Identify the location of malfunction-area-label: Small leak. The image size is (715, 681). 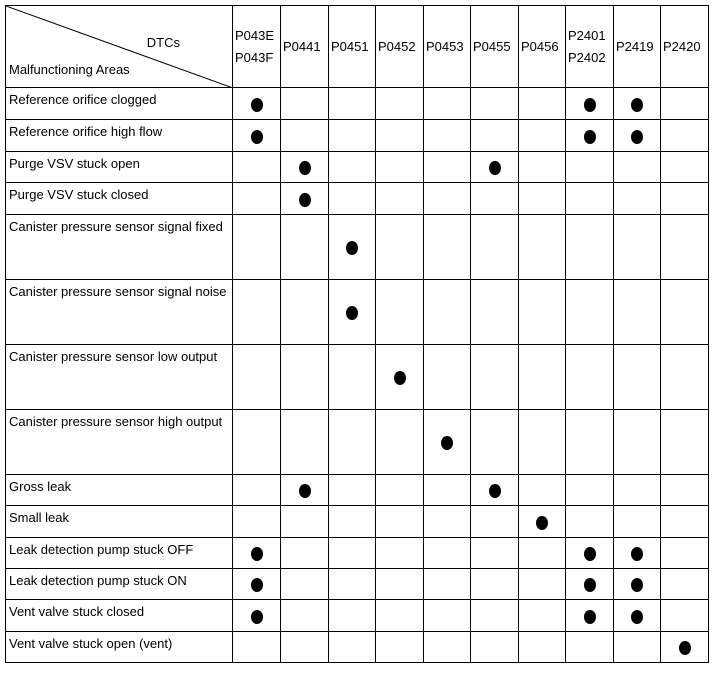
(119, 521).